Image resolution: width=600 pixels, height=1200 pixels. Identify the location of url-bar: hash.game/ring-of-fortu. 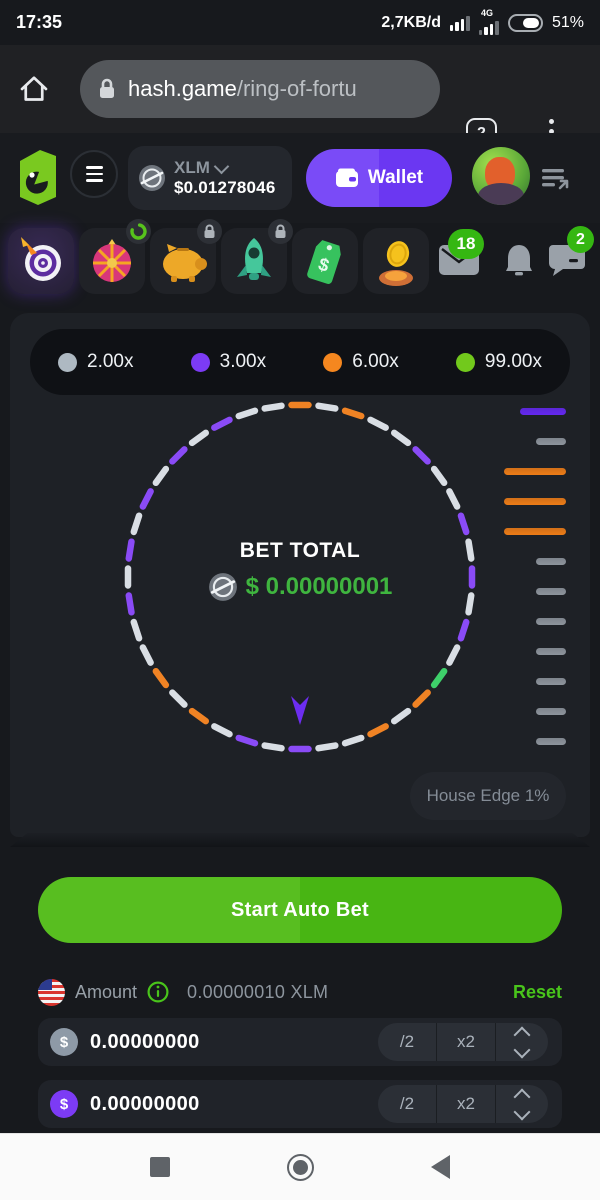
(260, 89).